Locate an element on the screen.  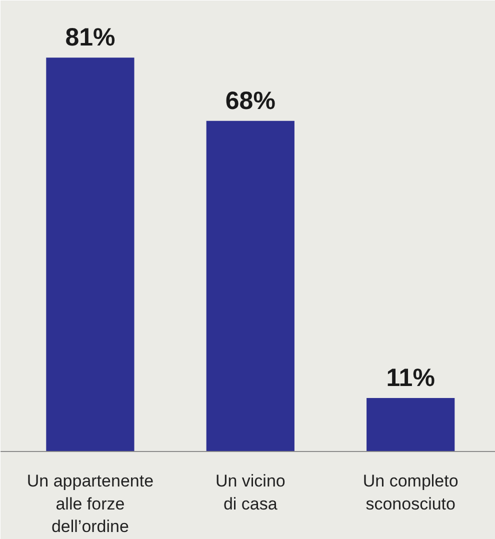
data-label: 68% is located at coordinates (250, 100).